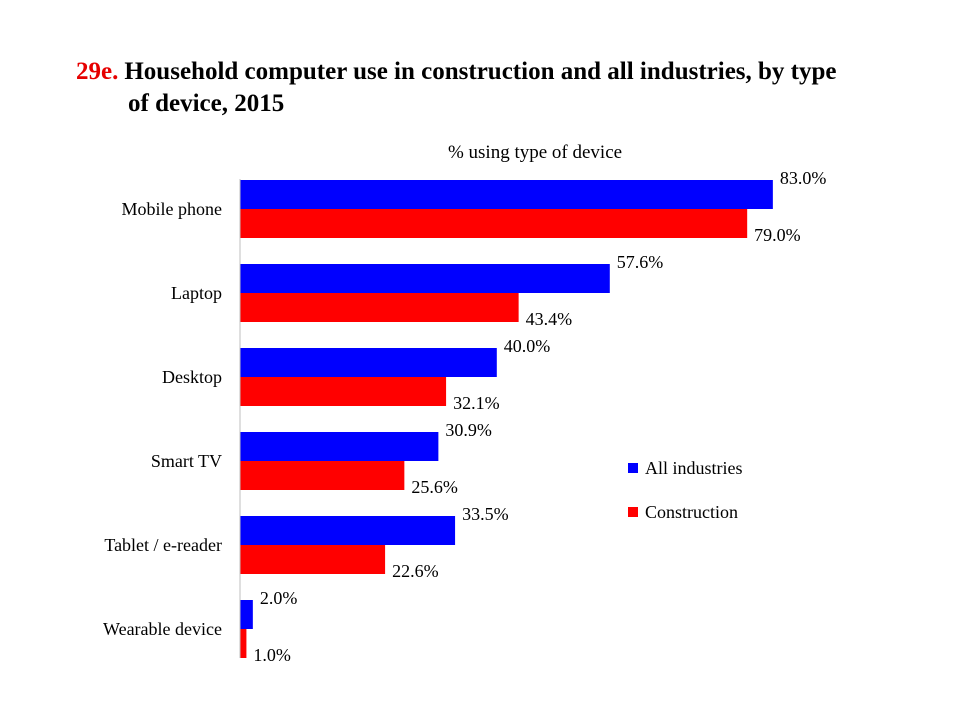 This screenshot has width=960, height=720. What do you see at coordinates (279, 598) in the screenshot?
I see `data-label: 2.0%` at bounding box center [279, 598].